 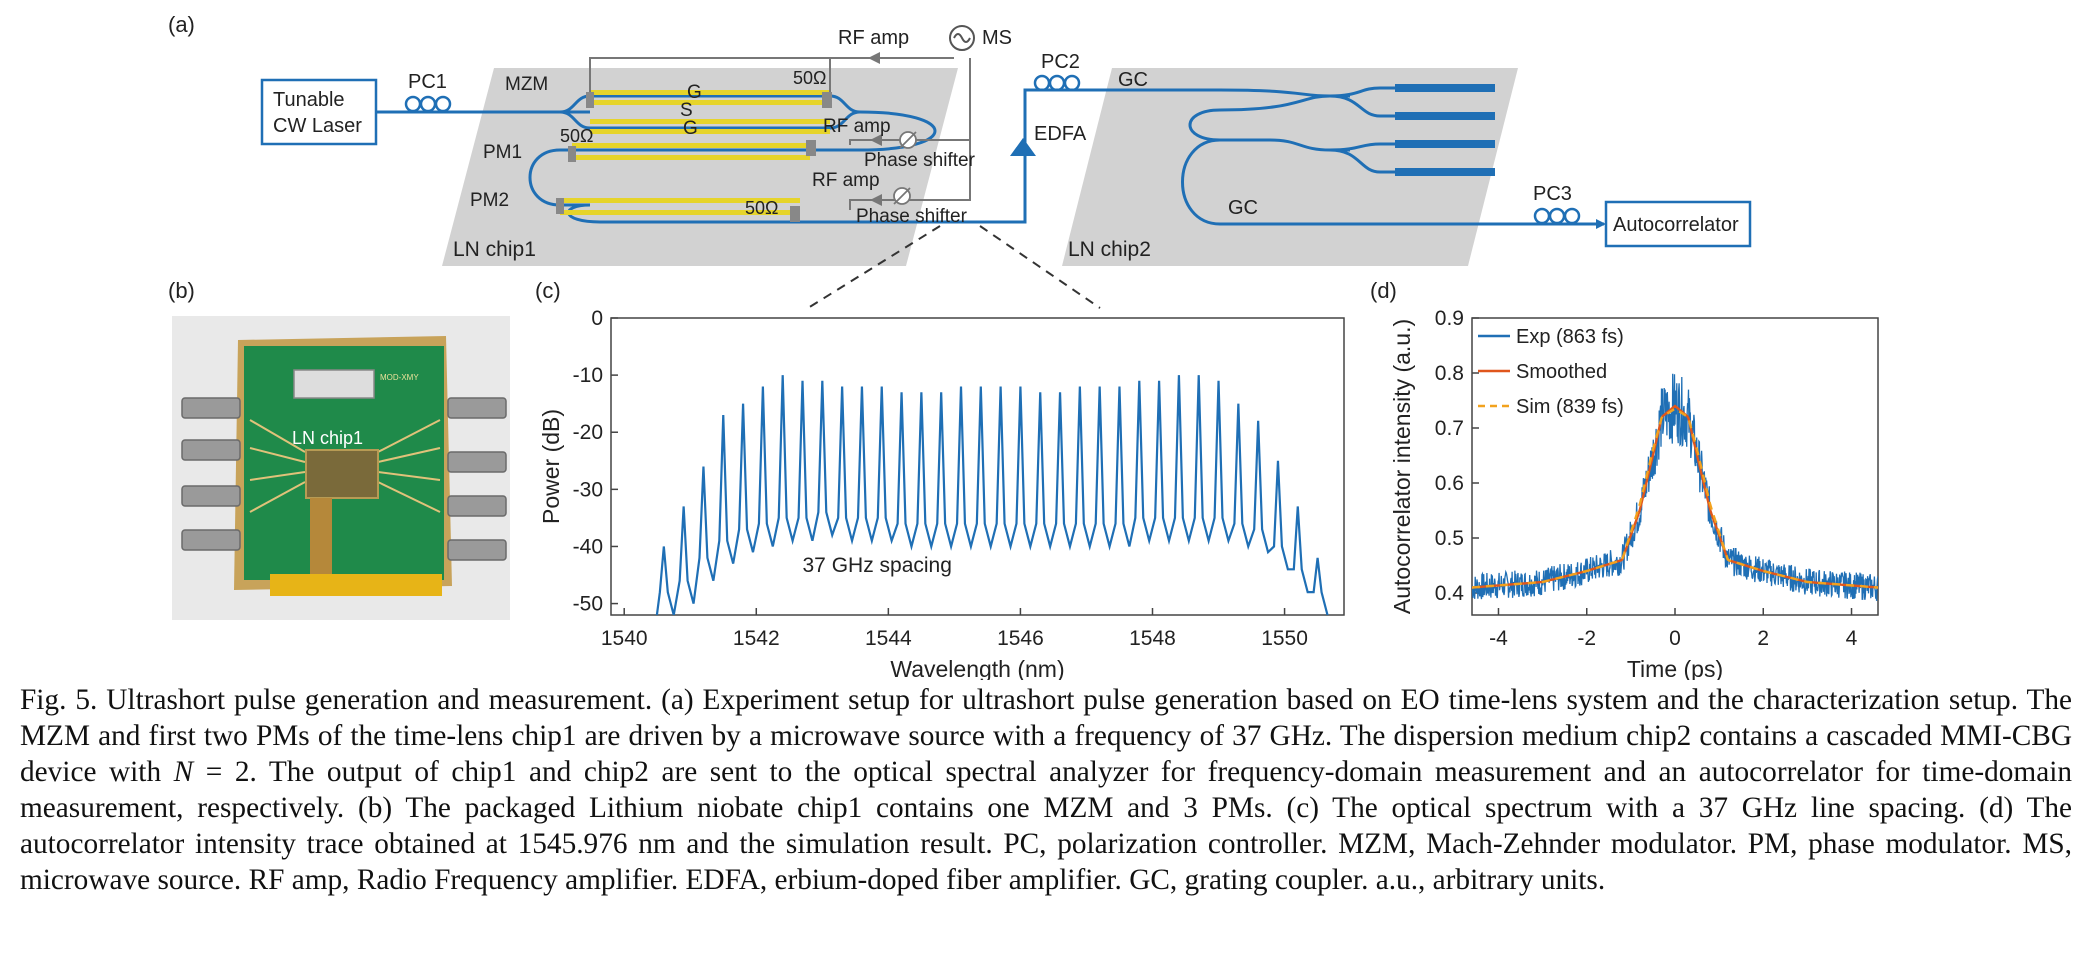 What do you see at coordinates (576, 136) in the screenshot?
I see `ohm-pm1: 50Ω` at bounding box center [576, 136].